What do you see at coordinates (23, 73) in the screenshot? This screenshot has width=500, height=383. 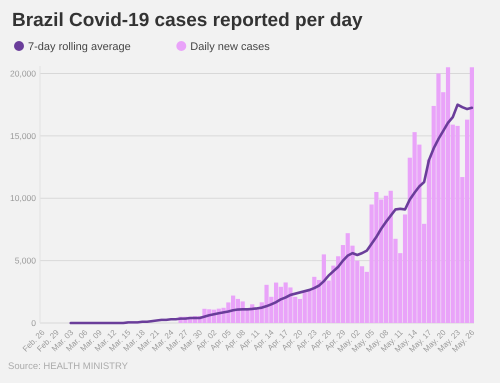 I see `y-tick-label: 20,000` at bounding box center [23, 73].